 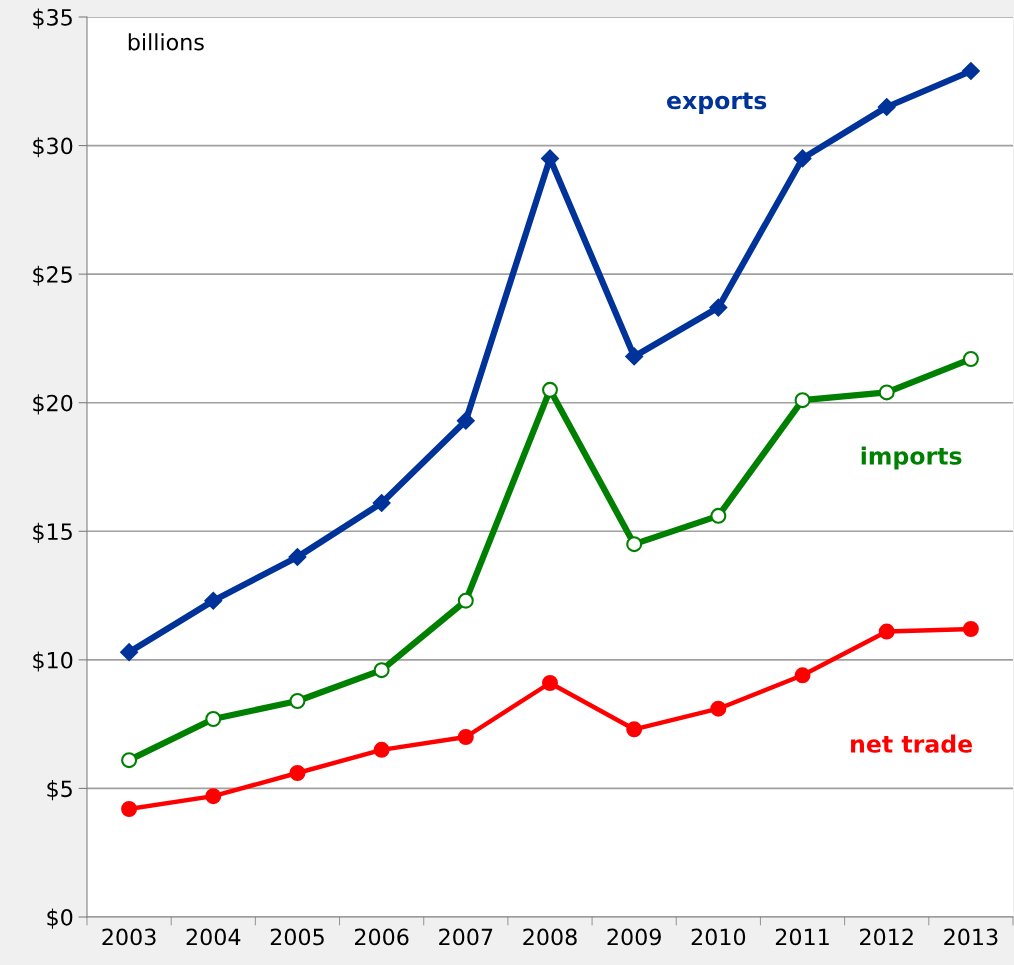 What do you see at coordinates (53, 147) in the screenshot?
I see `y-tick-label: $30` at bounding box center [53, 147].